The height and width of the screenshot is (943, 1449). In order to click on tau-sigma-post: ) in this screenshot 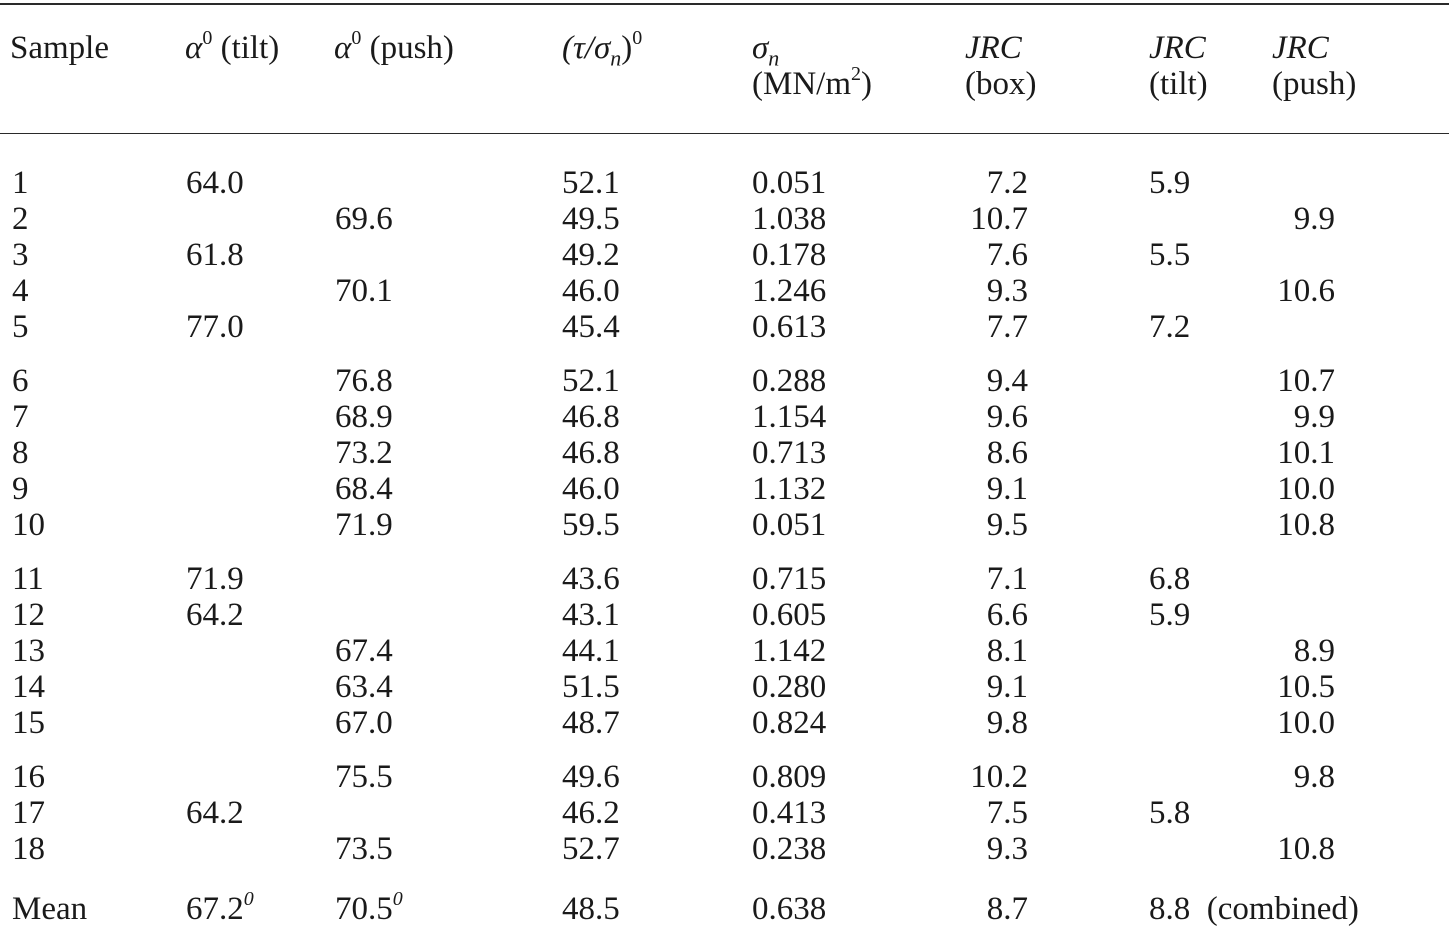, I will do `click(627, 48)`.